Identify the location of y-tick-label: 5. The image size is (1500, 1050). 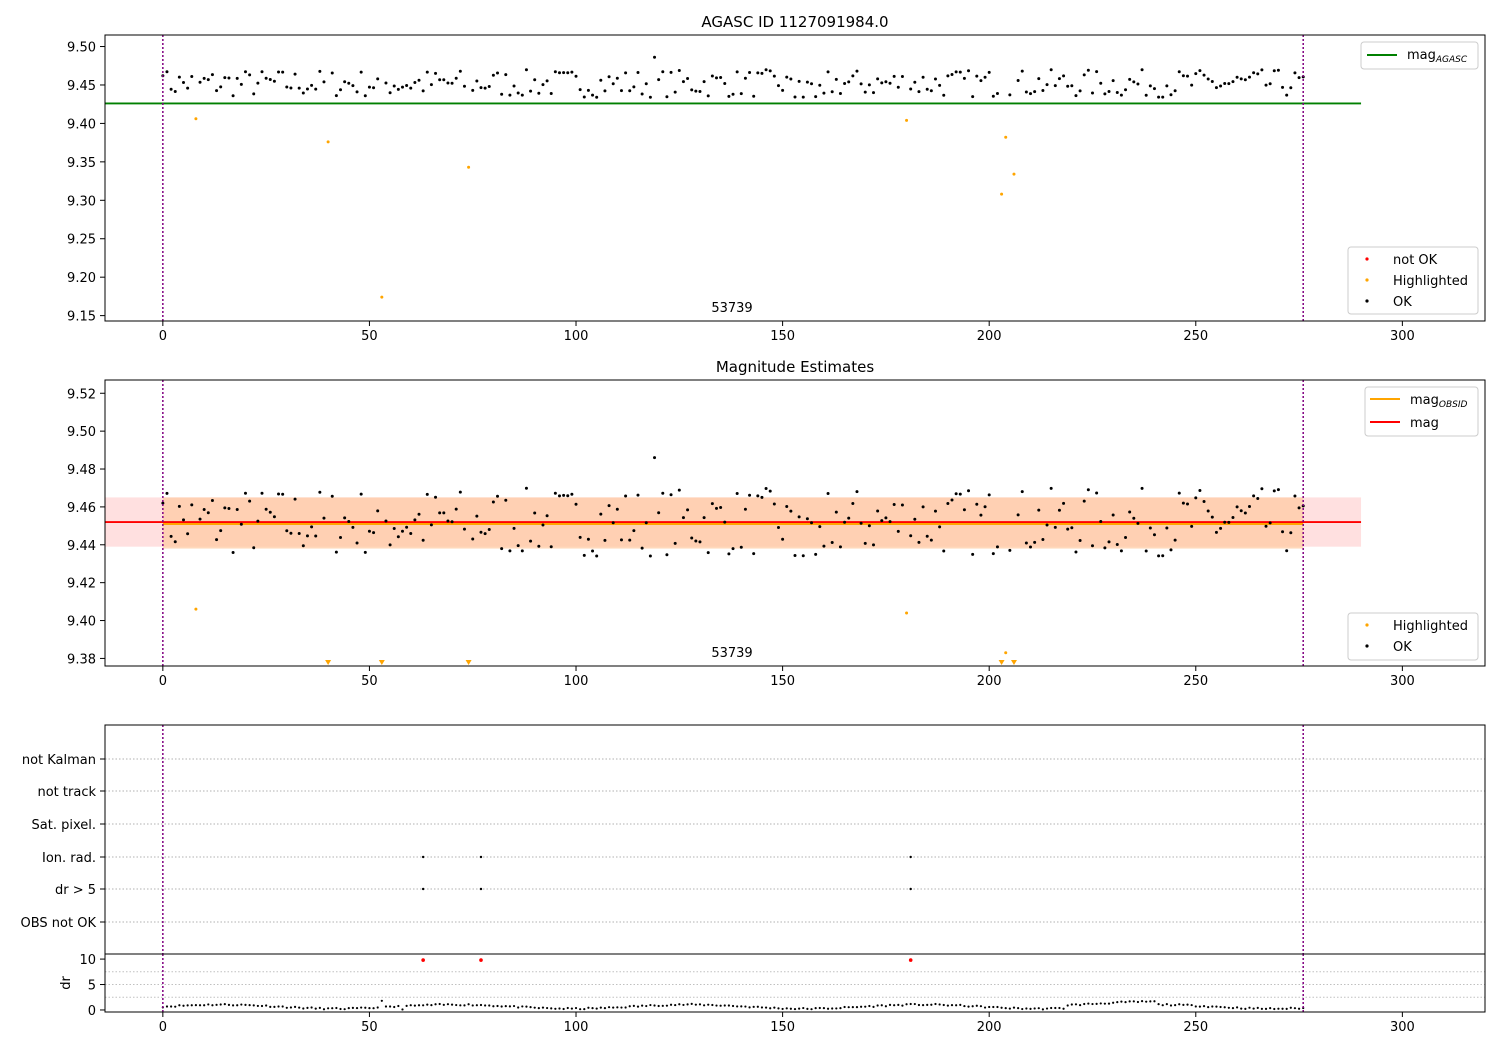
(92, 986).